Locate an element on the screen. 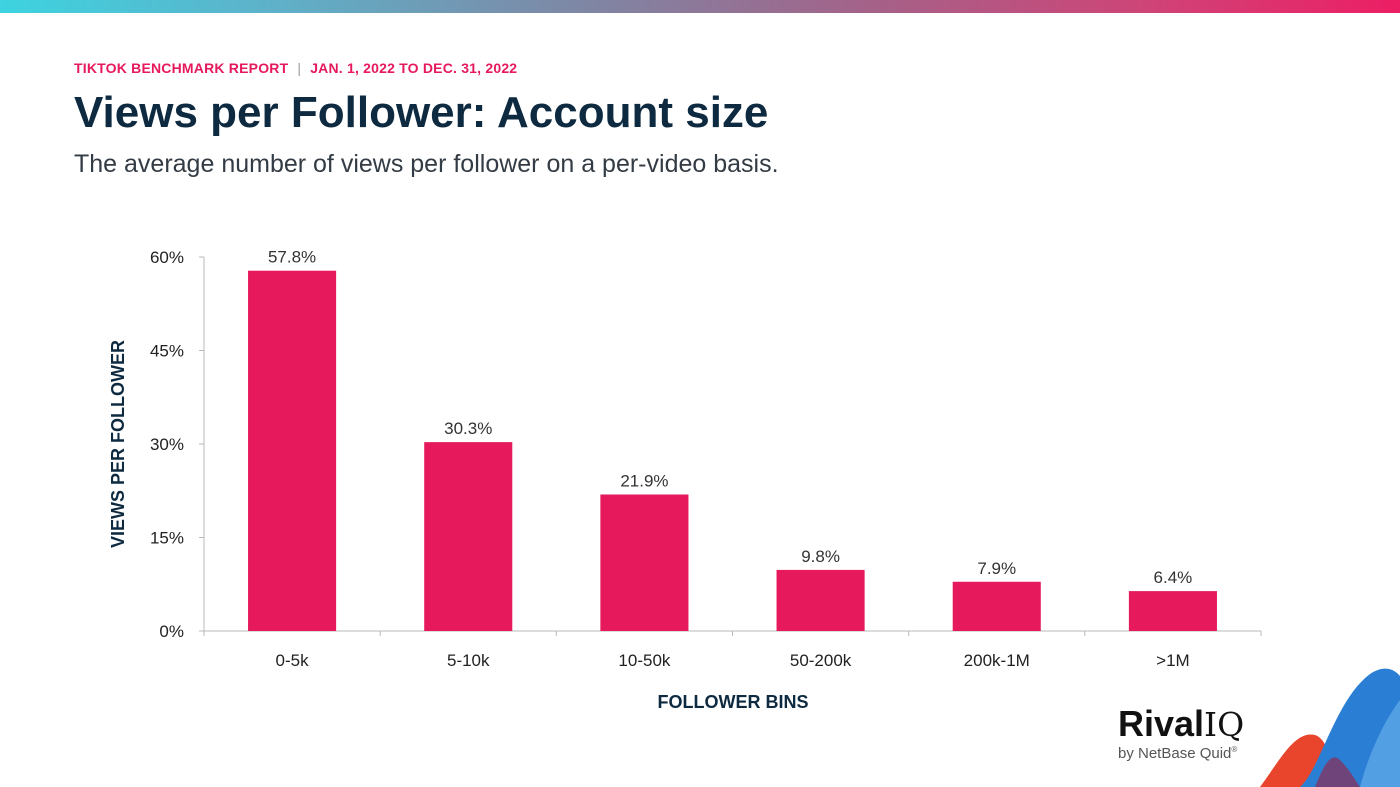 This screenshot has width=1400, height=787. y-axis-ticks: 0% 15% 30% 45% 60% is located at coordinates (177, 444).